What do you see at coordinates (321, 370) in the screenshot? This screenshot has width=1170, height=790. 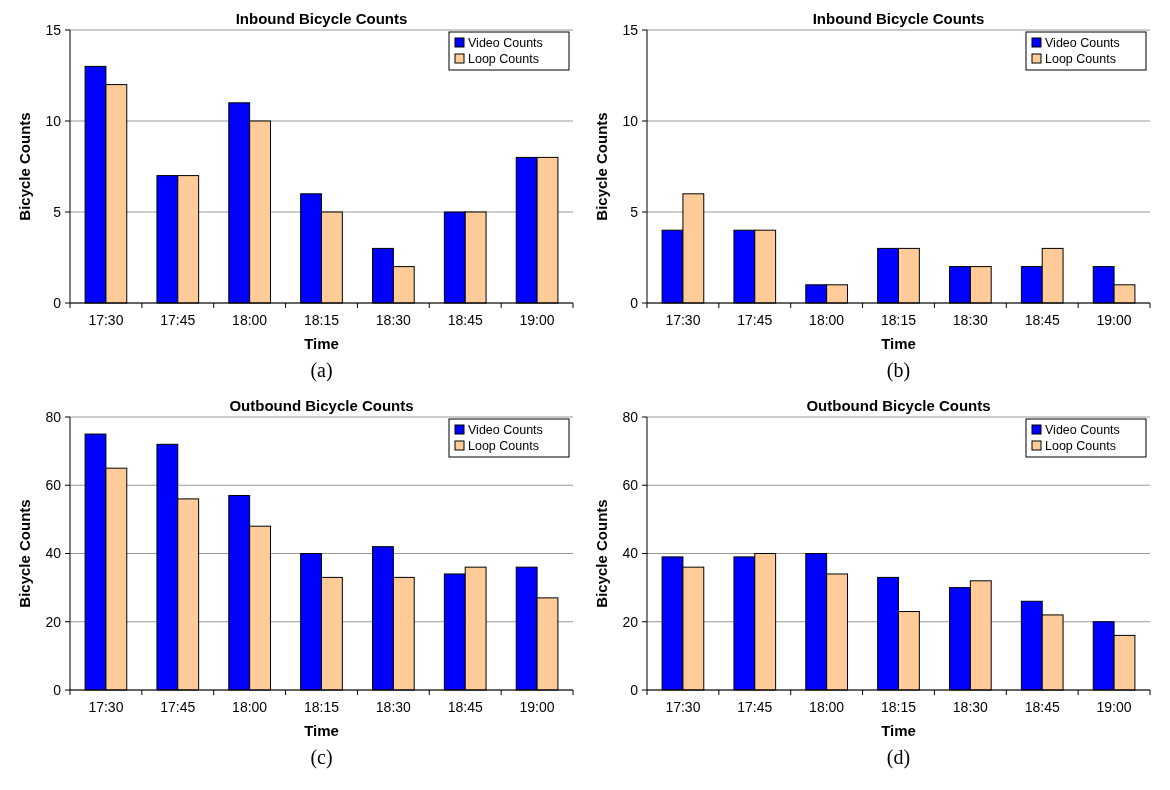 I see `text: (a)` at bounding box center [321, 370].